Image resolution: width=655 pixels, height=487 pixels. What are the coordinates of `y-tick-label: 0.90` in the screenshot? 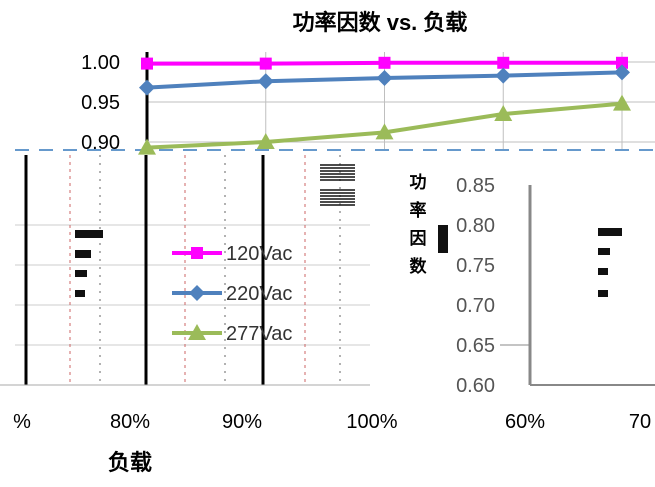 It's located at (100, 143).